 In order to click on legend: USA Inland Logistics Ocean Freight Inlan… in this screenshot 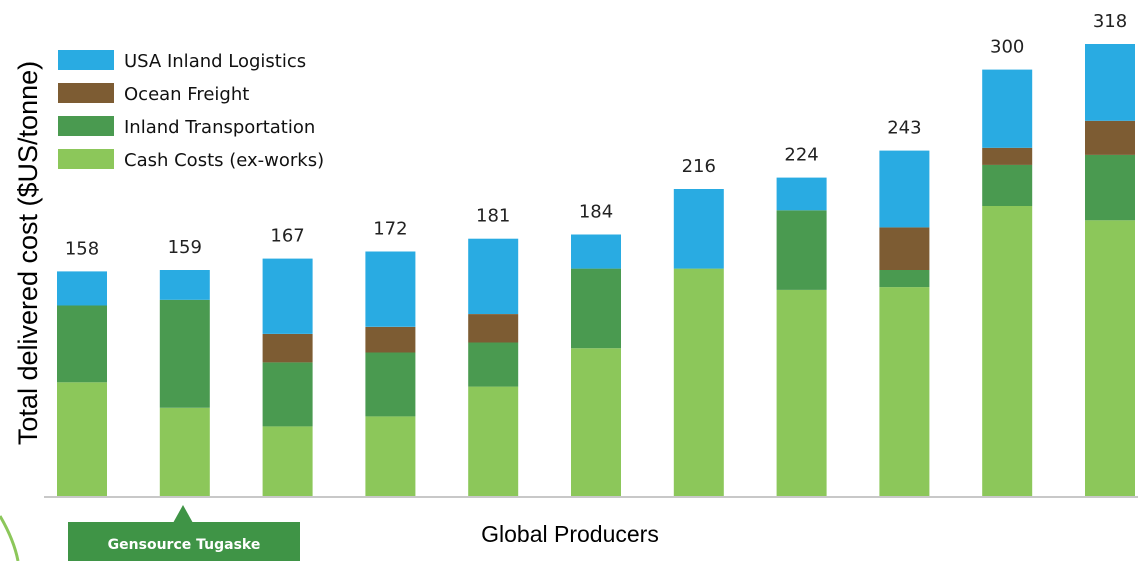, I will do `click(191, 110)`.